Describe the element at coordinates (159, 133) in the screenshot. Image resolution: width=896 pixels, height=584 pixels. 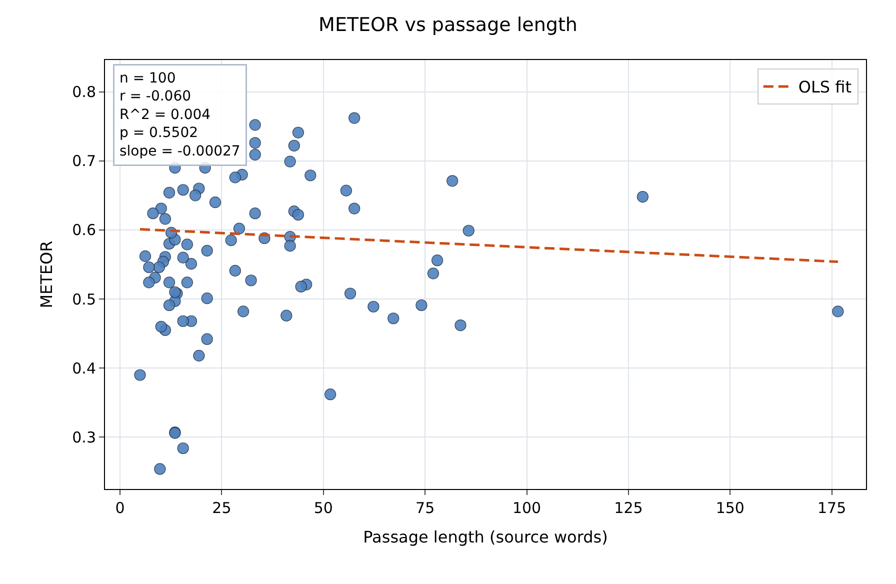
I see `annotation: p = 0.5502` at that location.